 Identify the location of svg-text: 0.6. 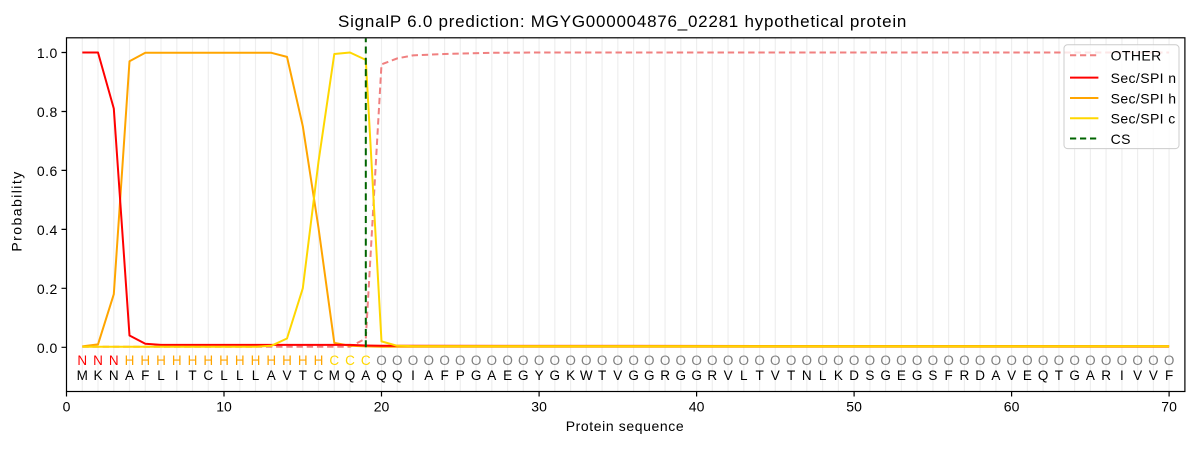
(47, 171).